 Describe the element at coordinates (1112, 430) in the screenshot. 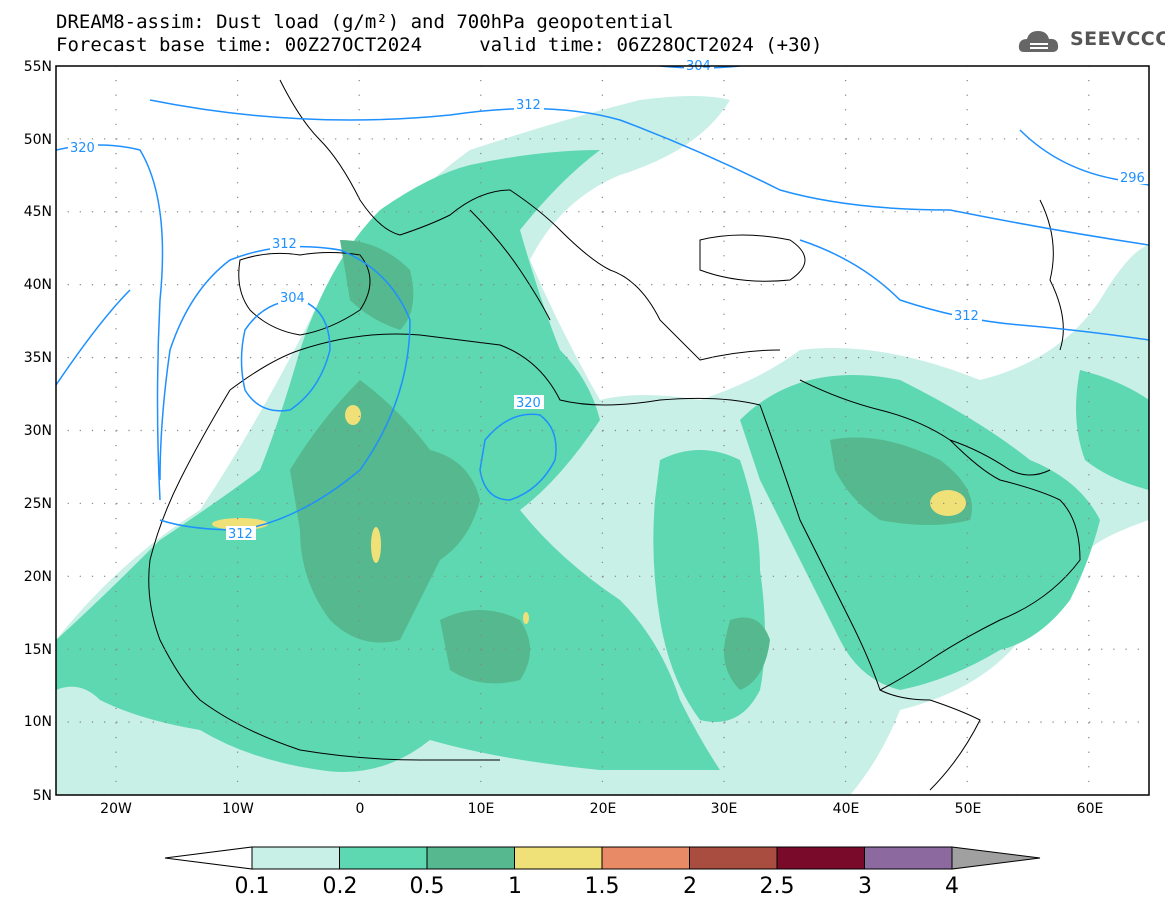

I see `dust-band-0.2-iran` at that location.